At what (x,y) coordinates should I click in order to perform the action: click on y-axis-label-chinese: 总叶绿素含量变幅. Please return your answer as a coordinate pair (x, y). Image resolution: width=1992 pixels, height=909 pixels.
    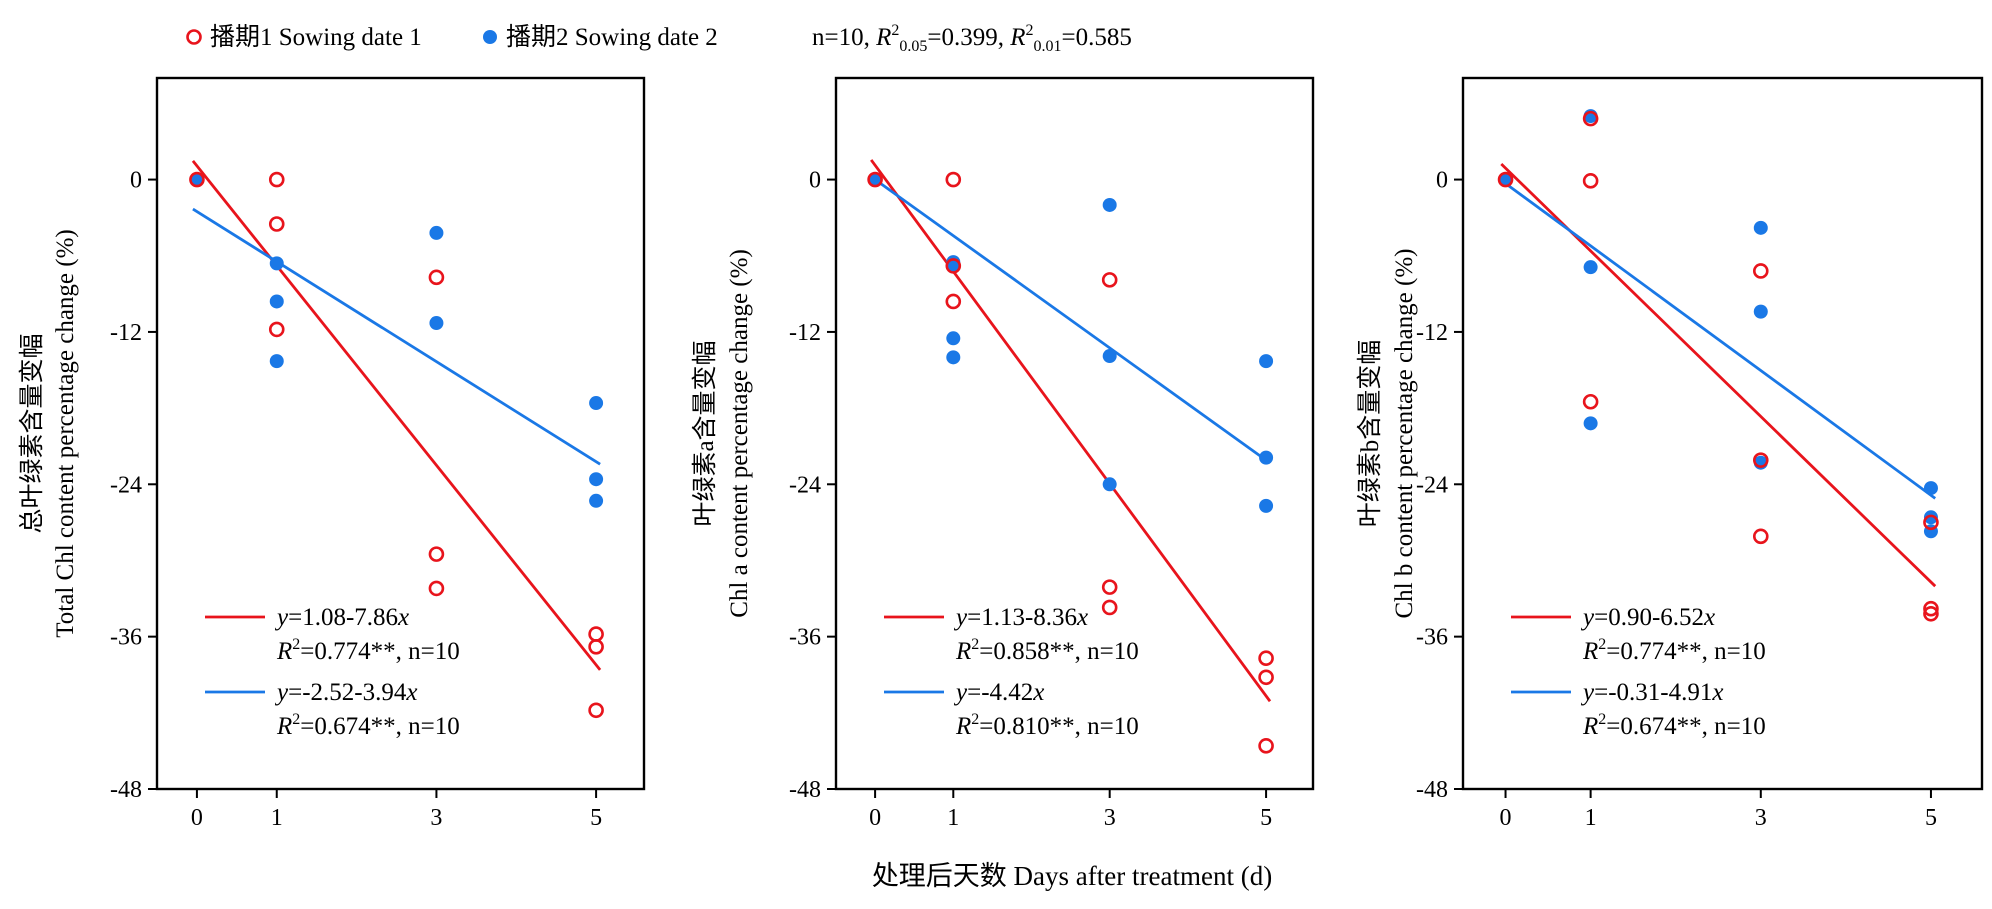
    Looking at the image, I should click on (32, 433).